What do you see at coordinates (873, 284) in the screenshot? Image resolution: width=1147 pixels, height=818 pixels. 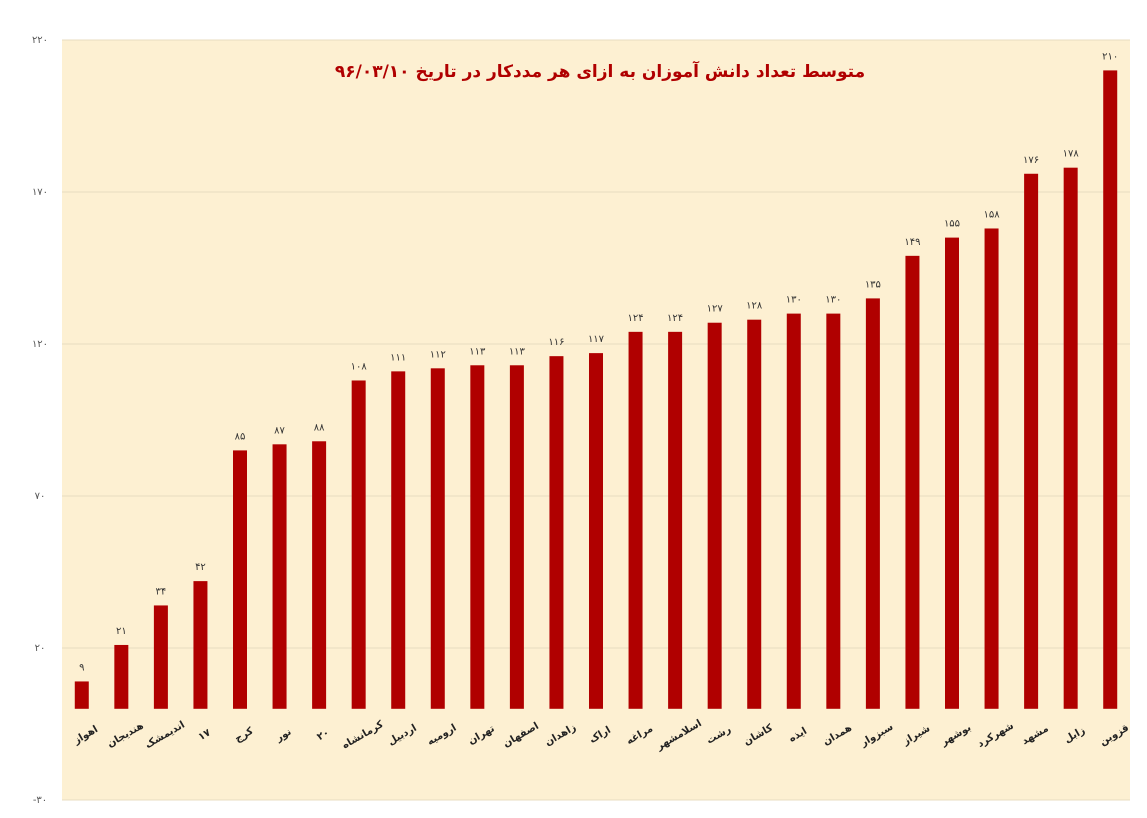 I see `value-label: ۱۳۵` at bounding box center [873, 284].